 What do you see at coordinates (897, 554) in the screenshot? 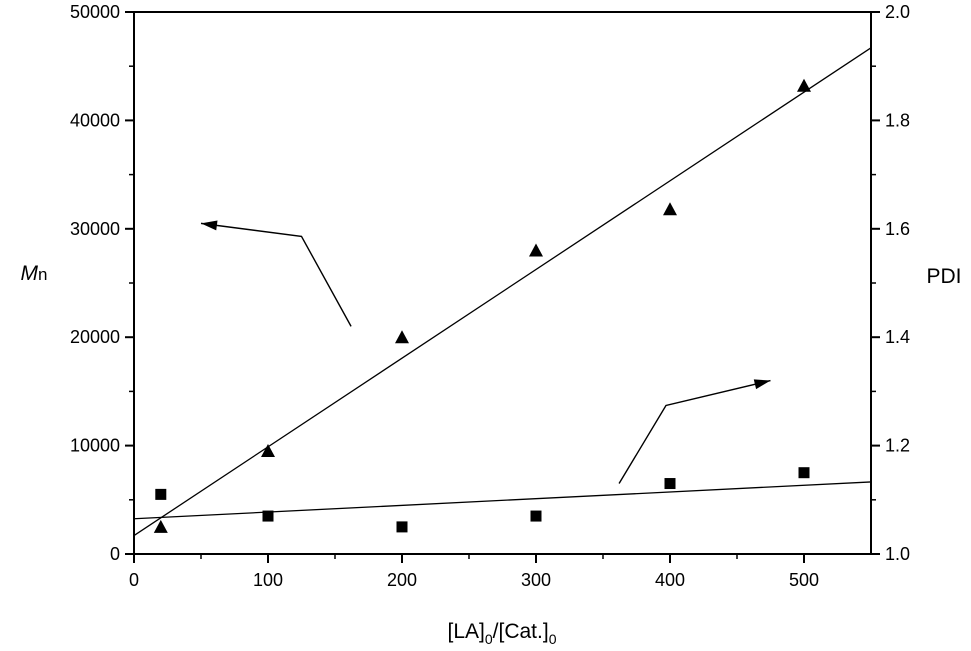
I see `y-right-tick-label: 1.0` at bounding box center [897, 554].